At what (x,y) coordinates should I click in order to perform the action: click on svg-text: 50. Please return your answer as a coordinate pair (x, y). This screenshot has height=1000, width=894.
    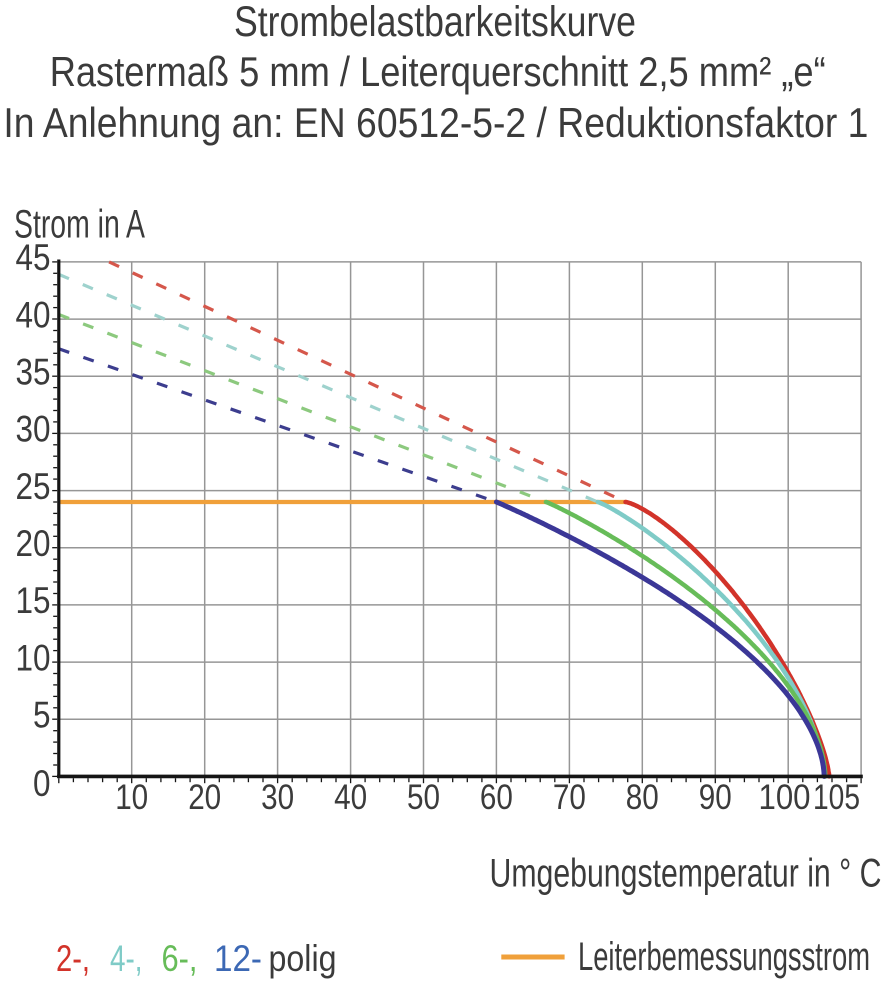
    Looking at the image, I should click on (423, 797).